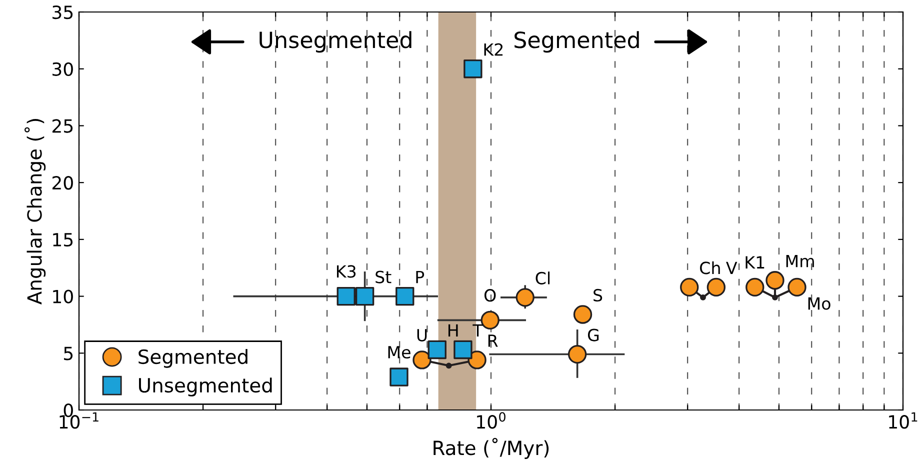  What do you see at coordinates (62, 126) in the screenshot?
I see `y-tick-label: 25` at bounding box center [62, 126].